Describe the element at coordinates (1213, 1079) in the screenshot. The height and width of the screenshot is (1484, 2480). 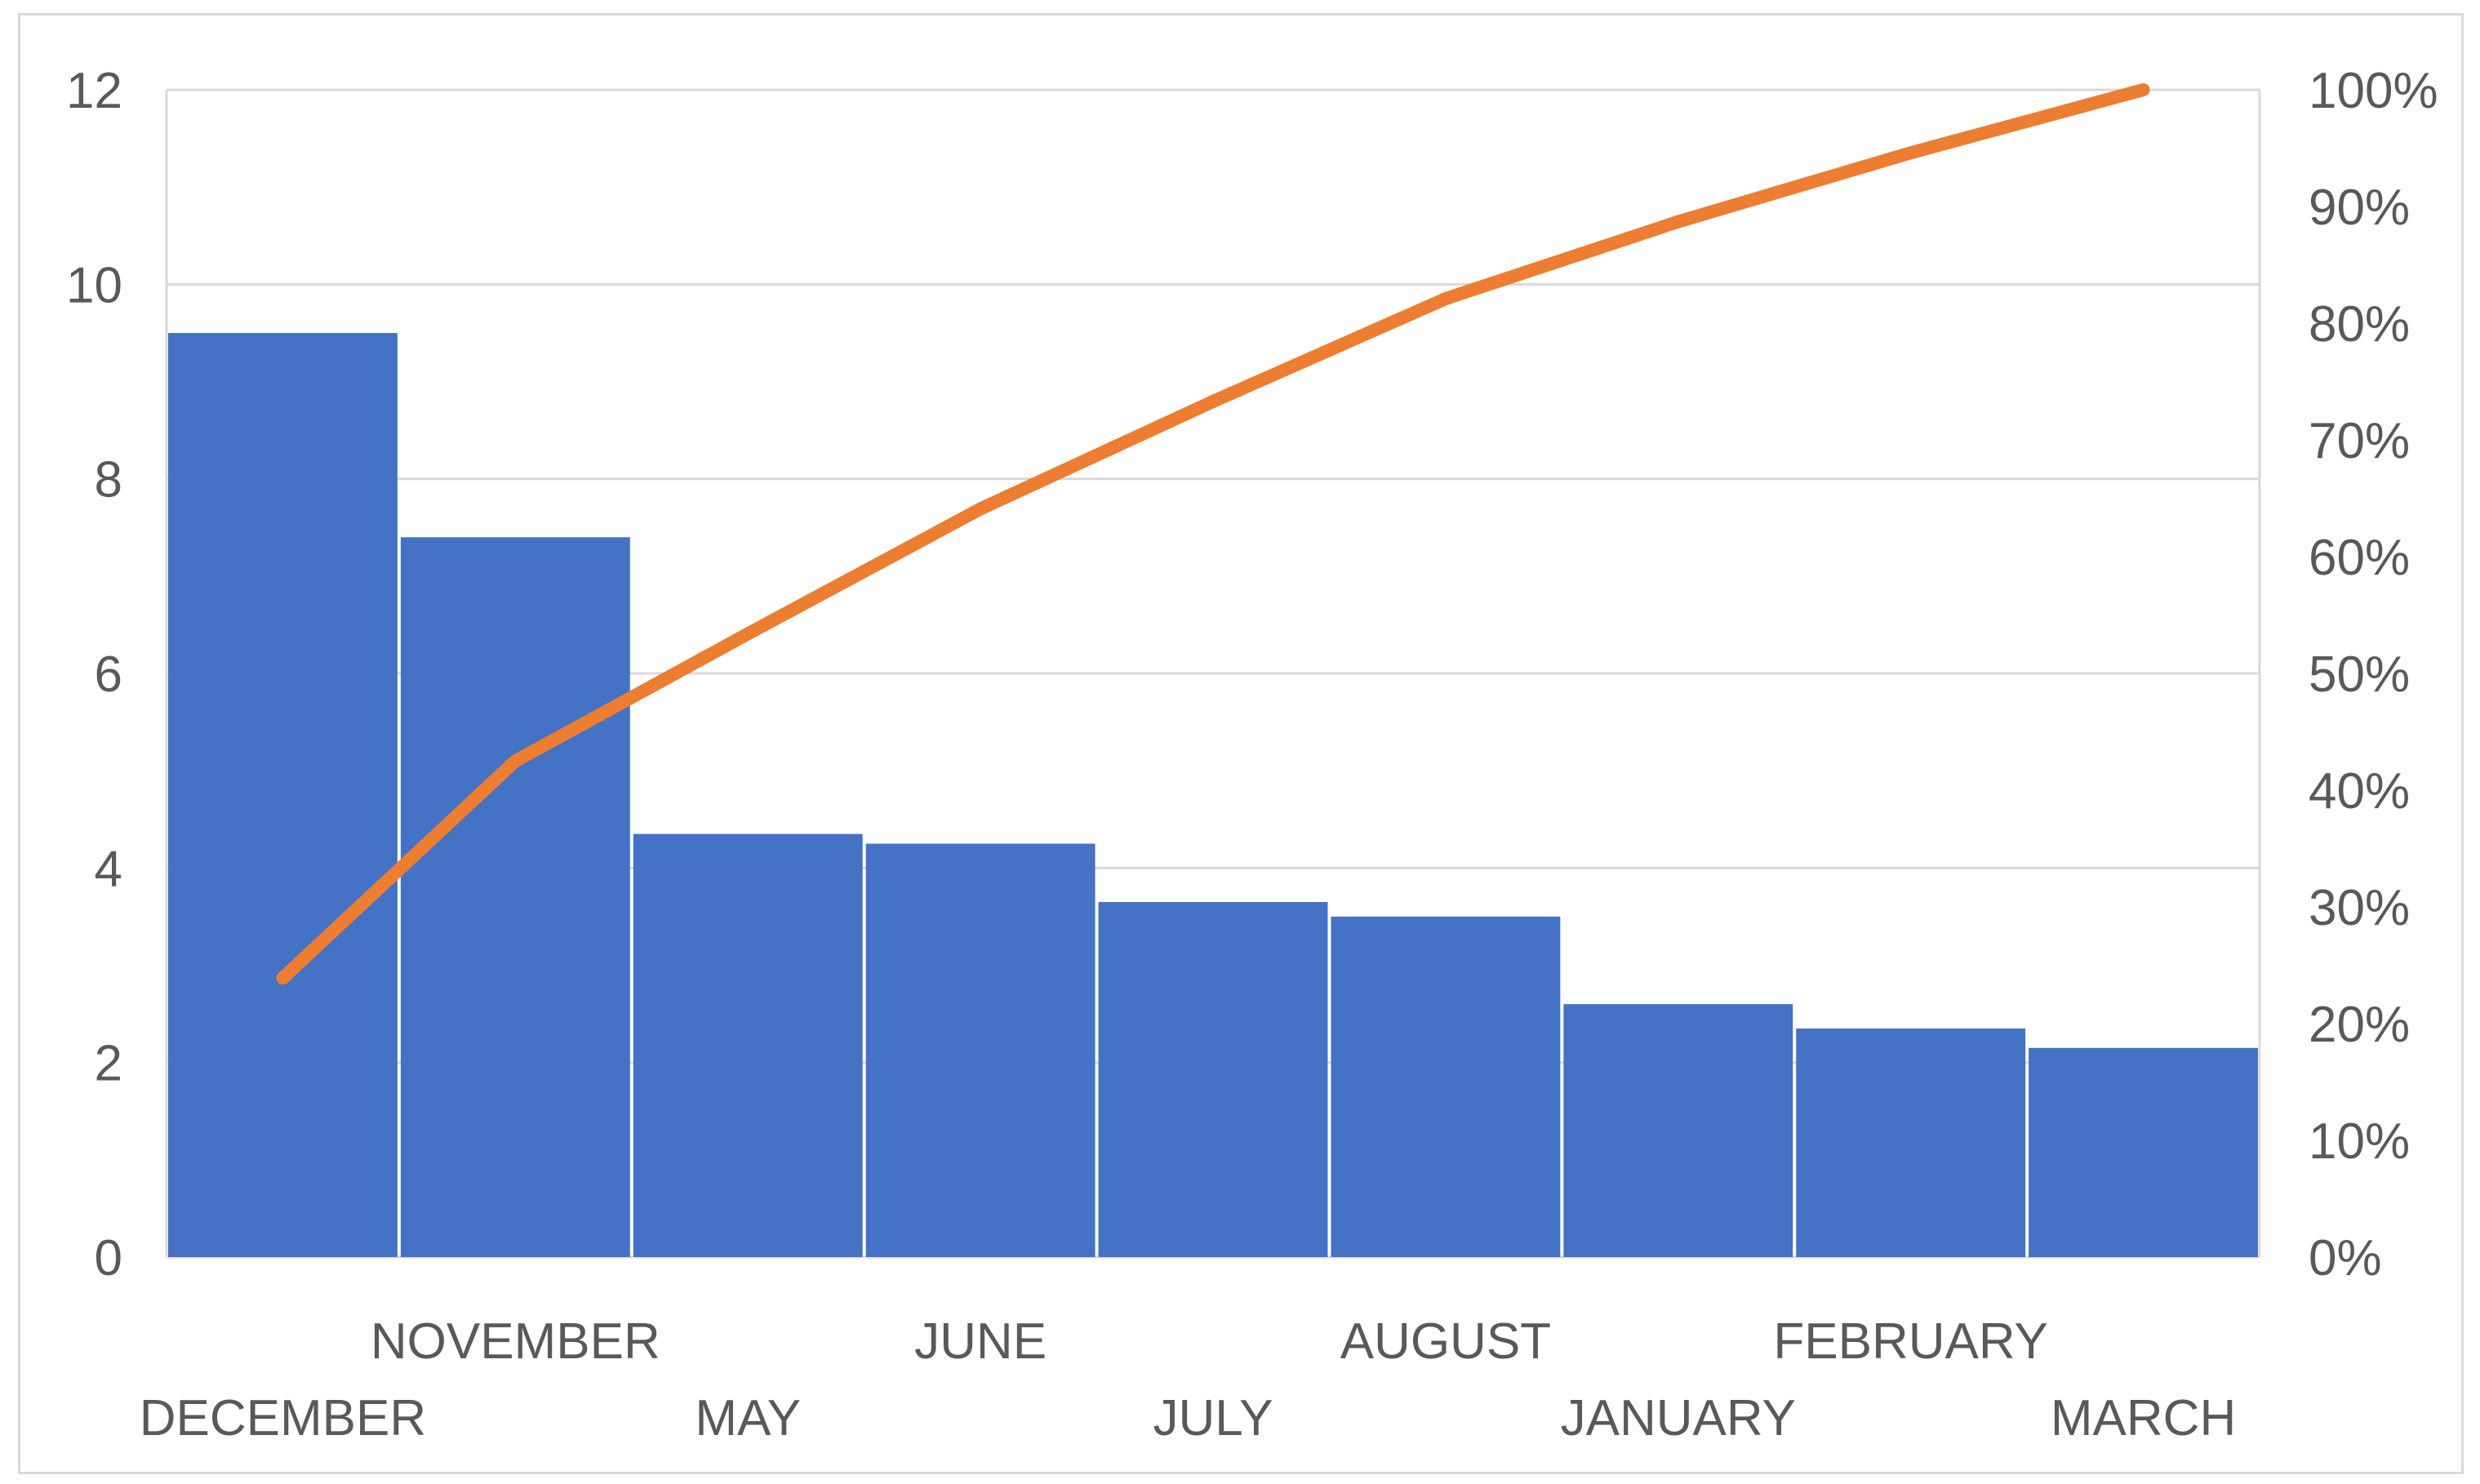
I see `bar-july` at that location.